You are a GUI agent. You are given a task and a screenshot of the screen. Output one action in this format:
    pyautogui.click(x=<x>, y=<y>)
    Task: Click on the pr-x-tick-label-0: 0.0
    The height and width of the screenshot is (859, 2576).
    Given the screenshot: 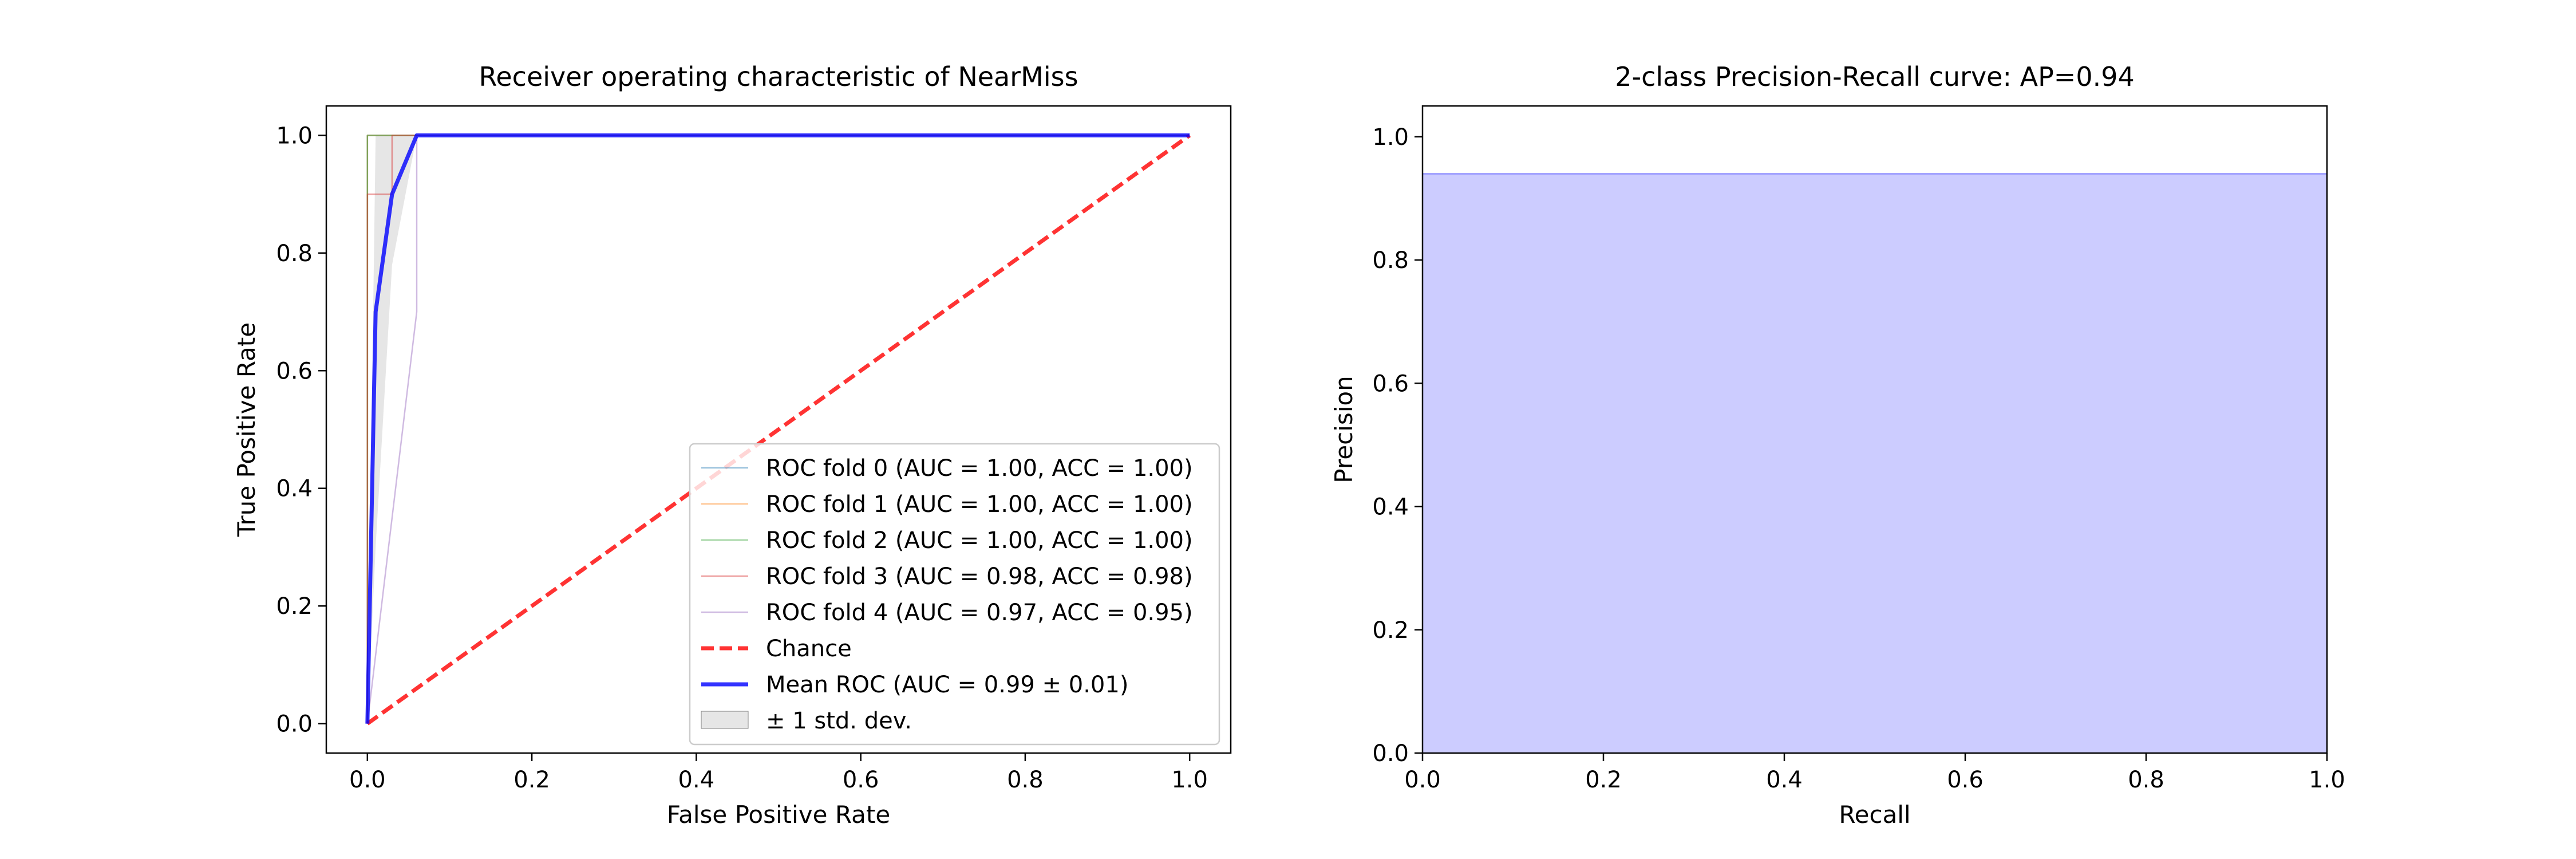 What is the action you would take?
    pyautogui.click(x=1422, y=780)
    